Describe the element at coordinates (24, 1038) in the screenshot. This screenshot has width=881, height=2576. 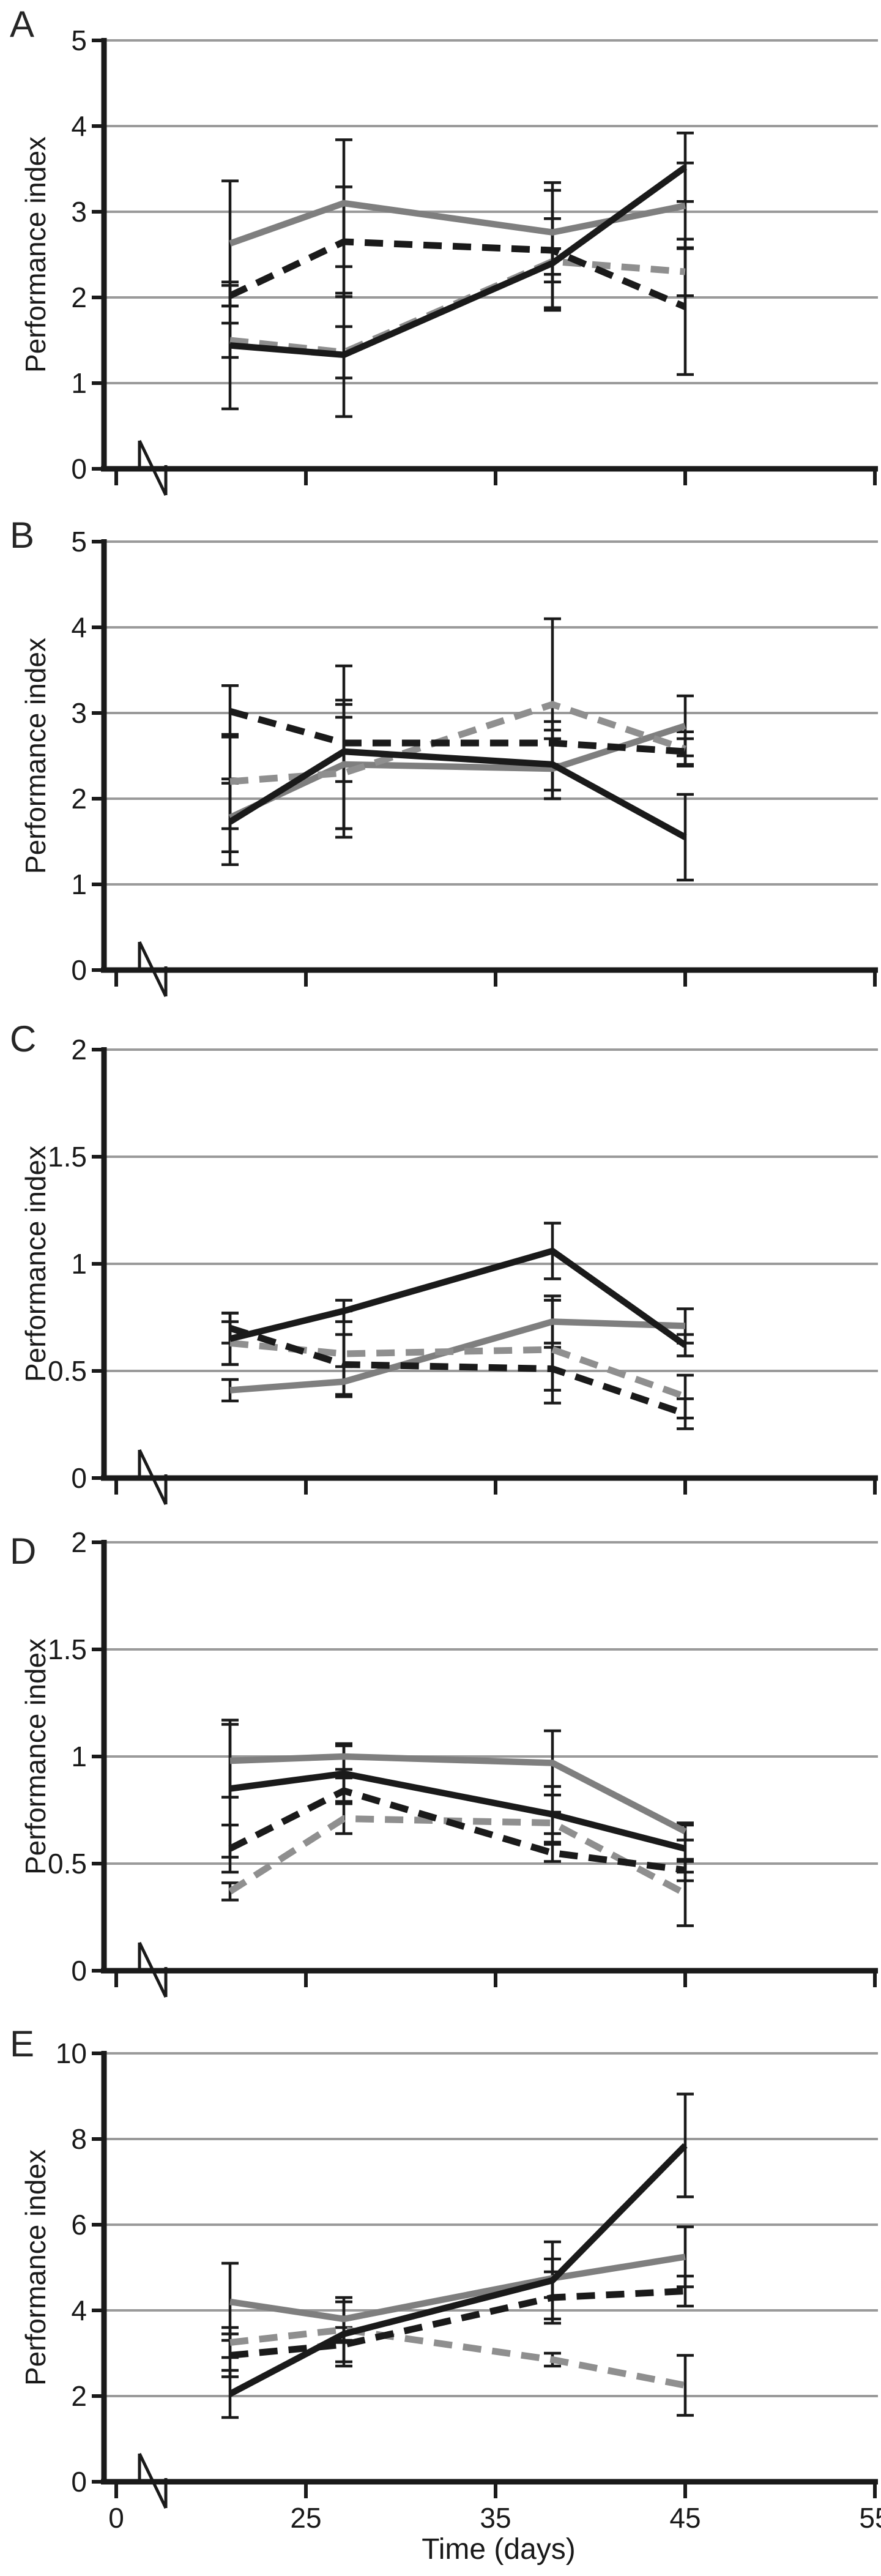
I see `panel-letter-c: C` at that location.